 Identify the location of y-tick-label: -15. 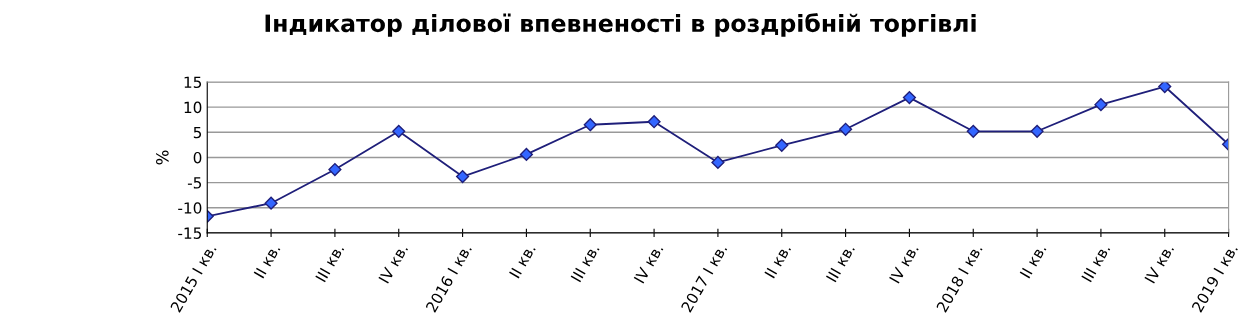
(190, 233).